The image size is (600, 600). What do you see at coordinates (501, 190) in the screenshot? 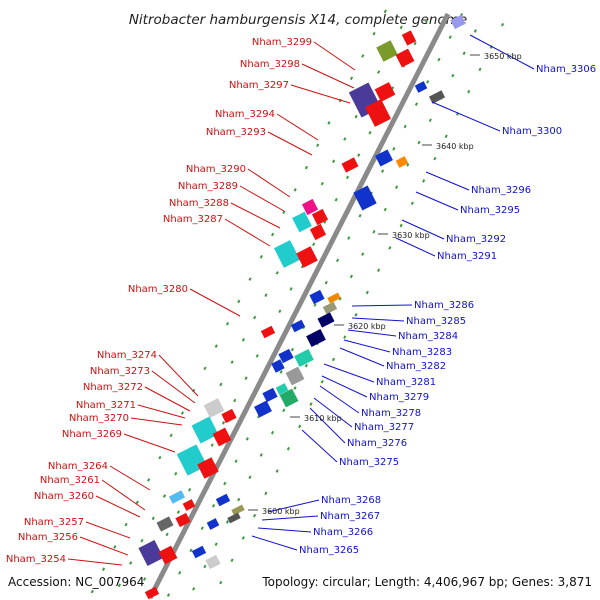
I see `gene-label-reverse: Nham_3296` at bounding box center [501, 190].